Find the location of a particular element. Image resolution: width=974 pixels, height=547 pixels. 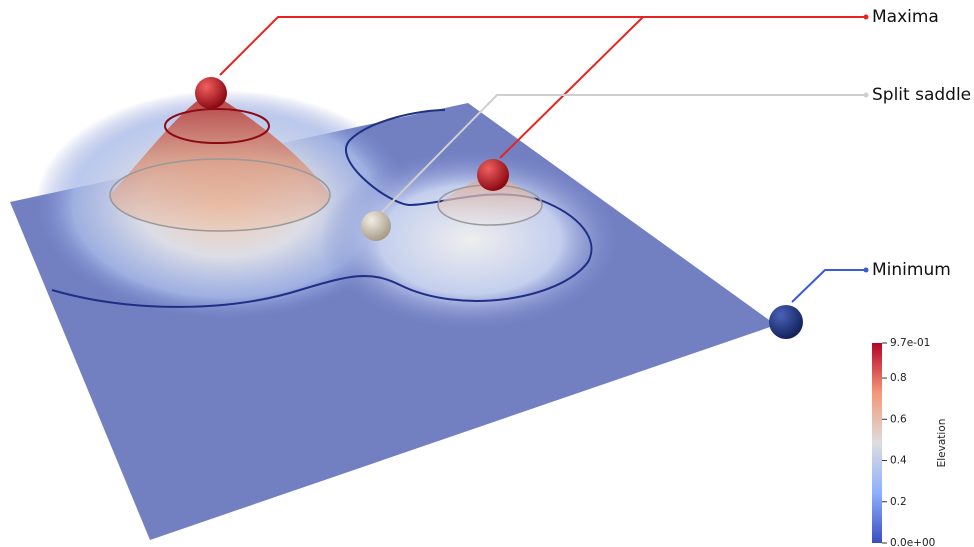

colorbar-title: Elevation is located at coordinates (942, 443).